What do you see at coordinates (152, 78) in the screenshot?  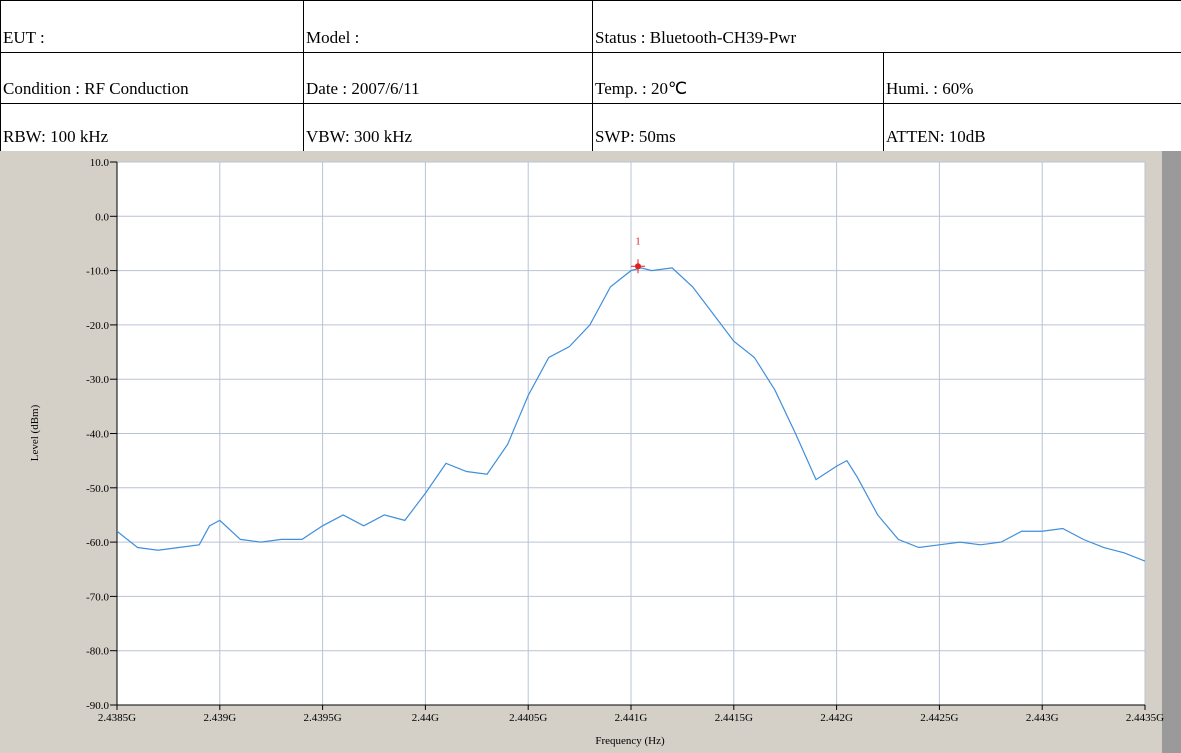 I see `cell: Condition : RF Conduction` at bounding box center [152, 78].